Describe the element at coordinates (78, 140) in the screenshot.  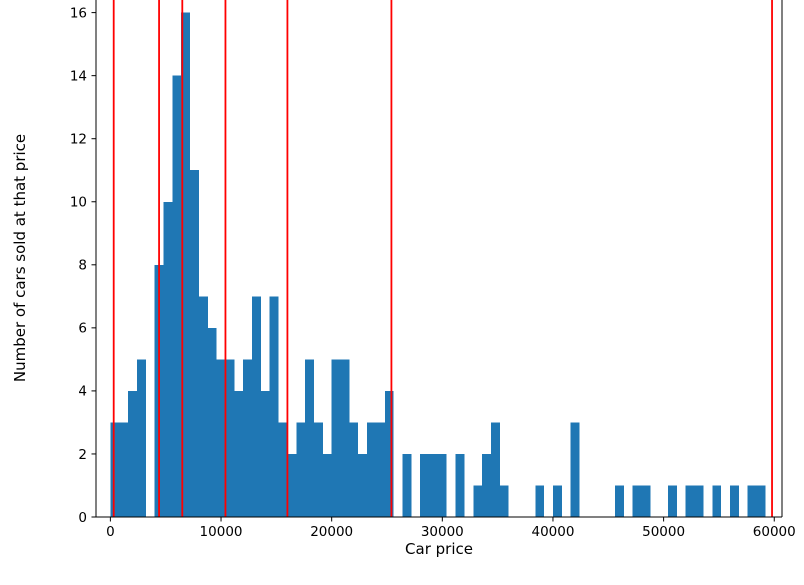
I see `y-tick-label: 12` at that location.